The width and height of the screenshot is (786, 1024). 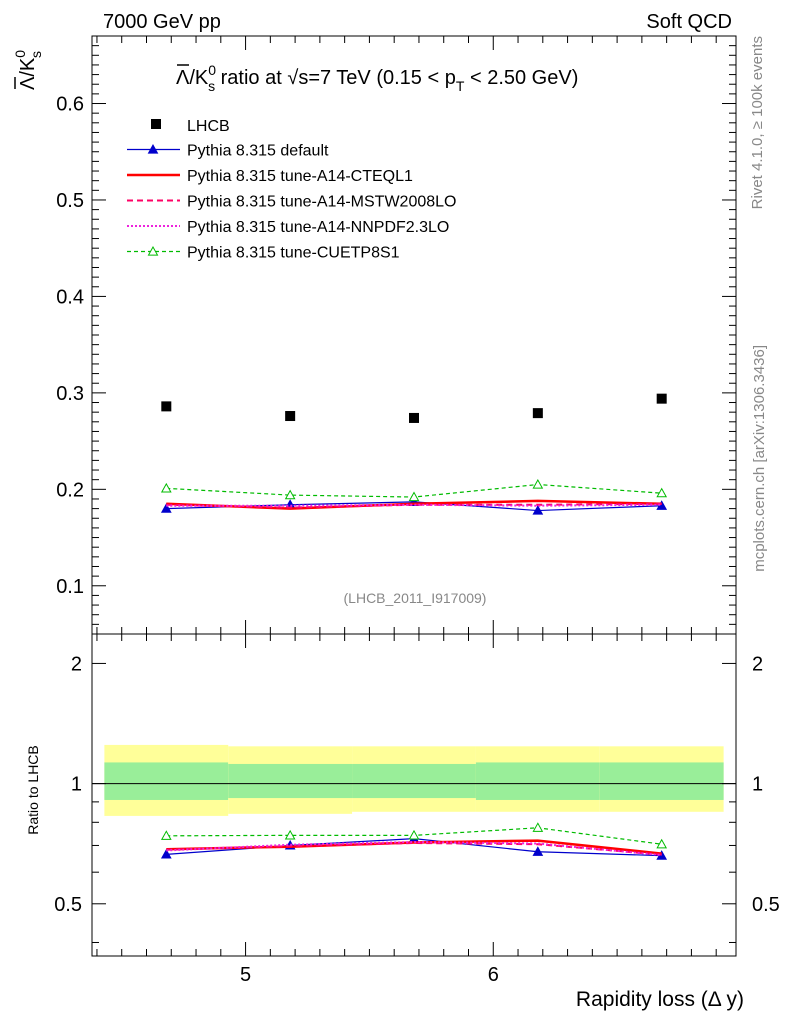 I want to click on x-tick-label: 6, so click(x=493, y=975).